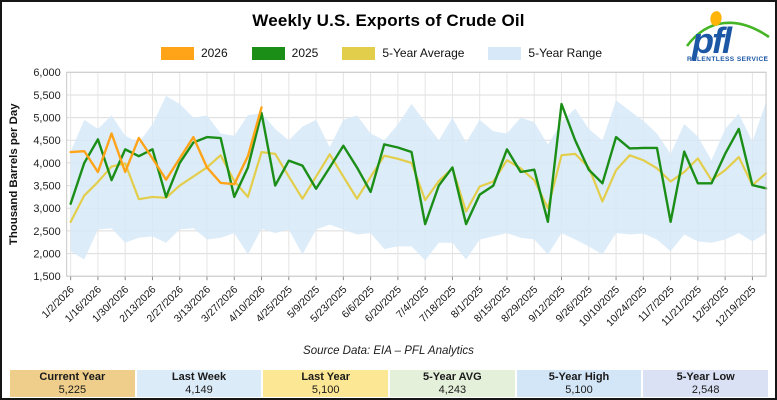 Image resolution: width=777 pixels, height=400 pixels. What do you see at coordinates (46, 73) in the screenshot?
I see `y-tick-label: 6,000` at bounding box center [46, 73].